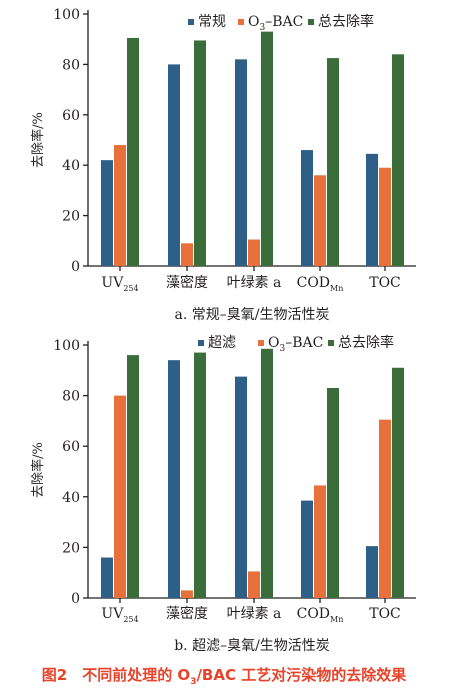 The width and height of the screenshot is (449, 691). Describe the element at coordinates (222, 343) in the screenshot. I see `legend-label: 超滤` at that location.